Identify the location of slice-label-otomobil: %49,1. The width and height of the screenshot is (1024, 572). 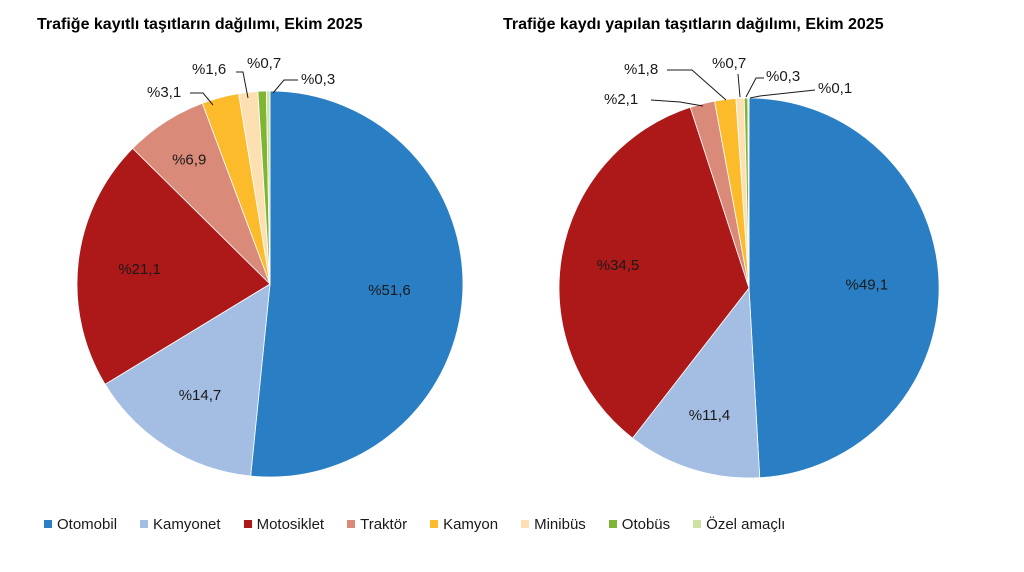
(867, 285).